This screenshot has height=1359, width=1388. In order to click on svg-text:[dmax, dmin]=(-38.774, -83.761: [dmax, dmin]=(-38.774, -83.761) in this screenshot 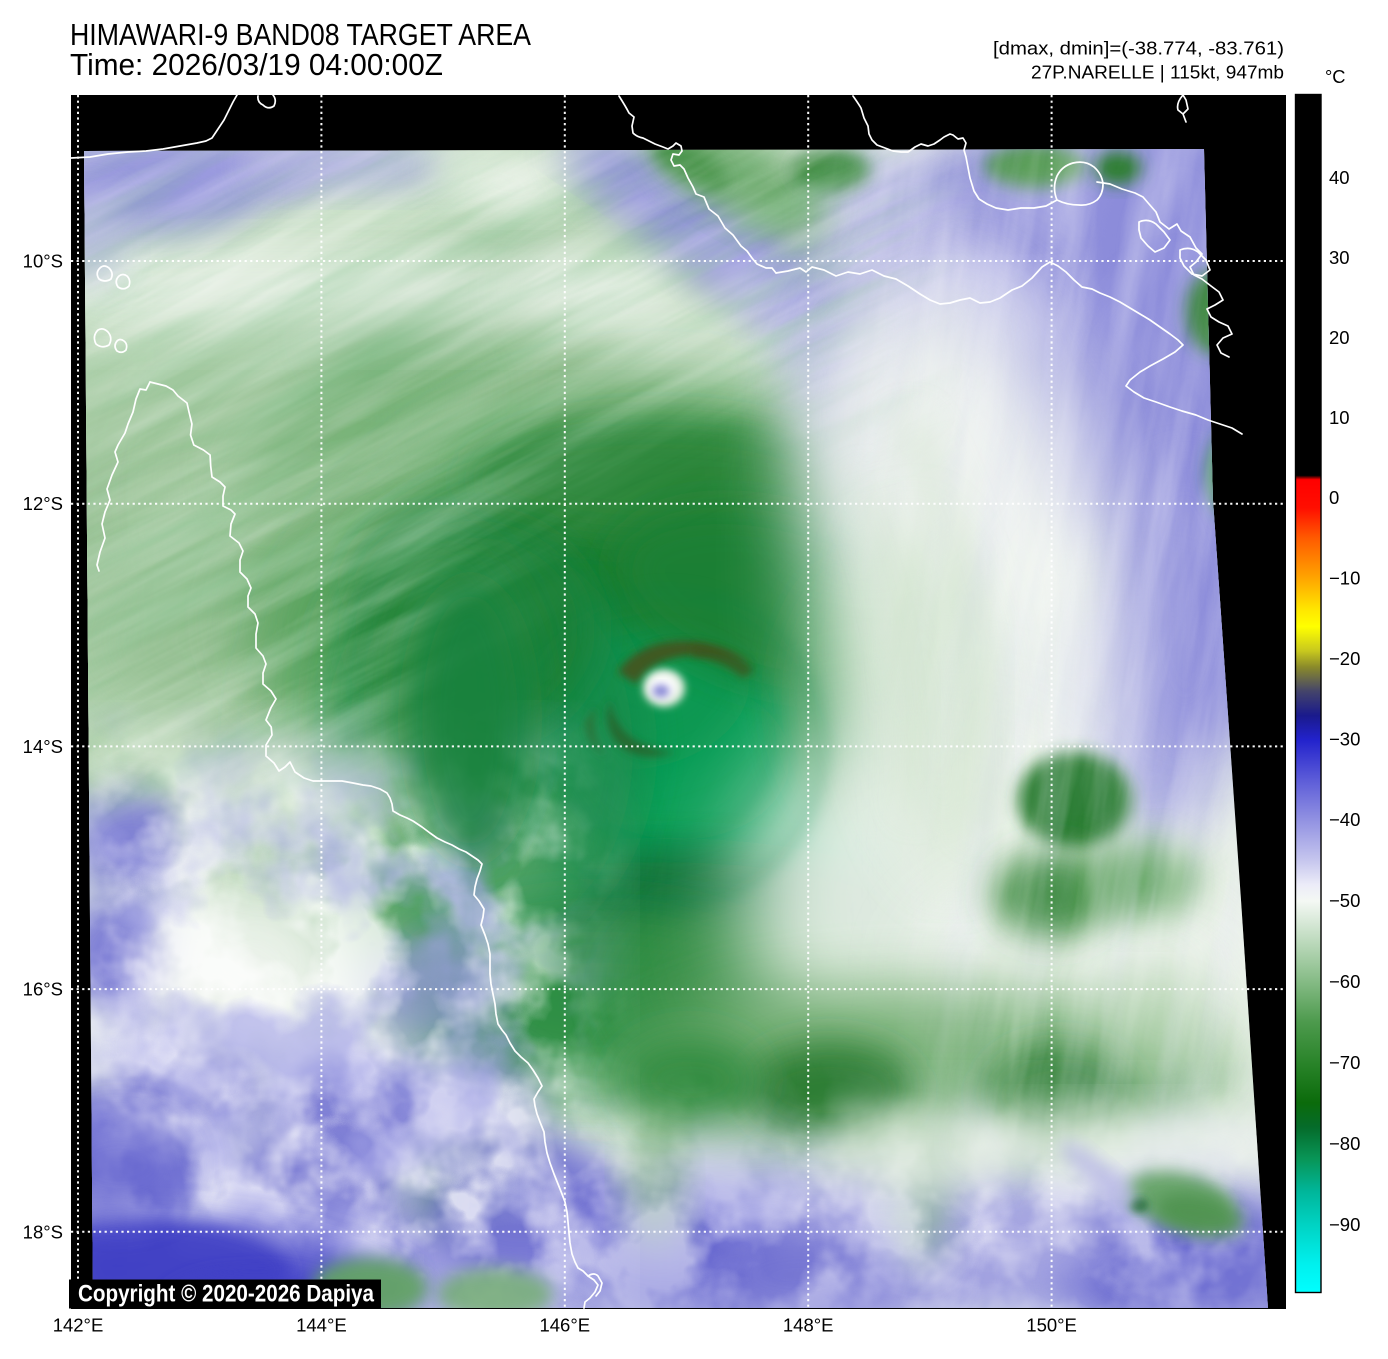, I will do `click(1138, 48)`.